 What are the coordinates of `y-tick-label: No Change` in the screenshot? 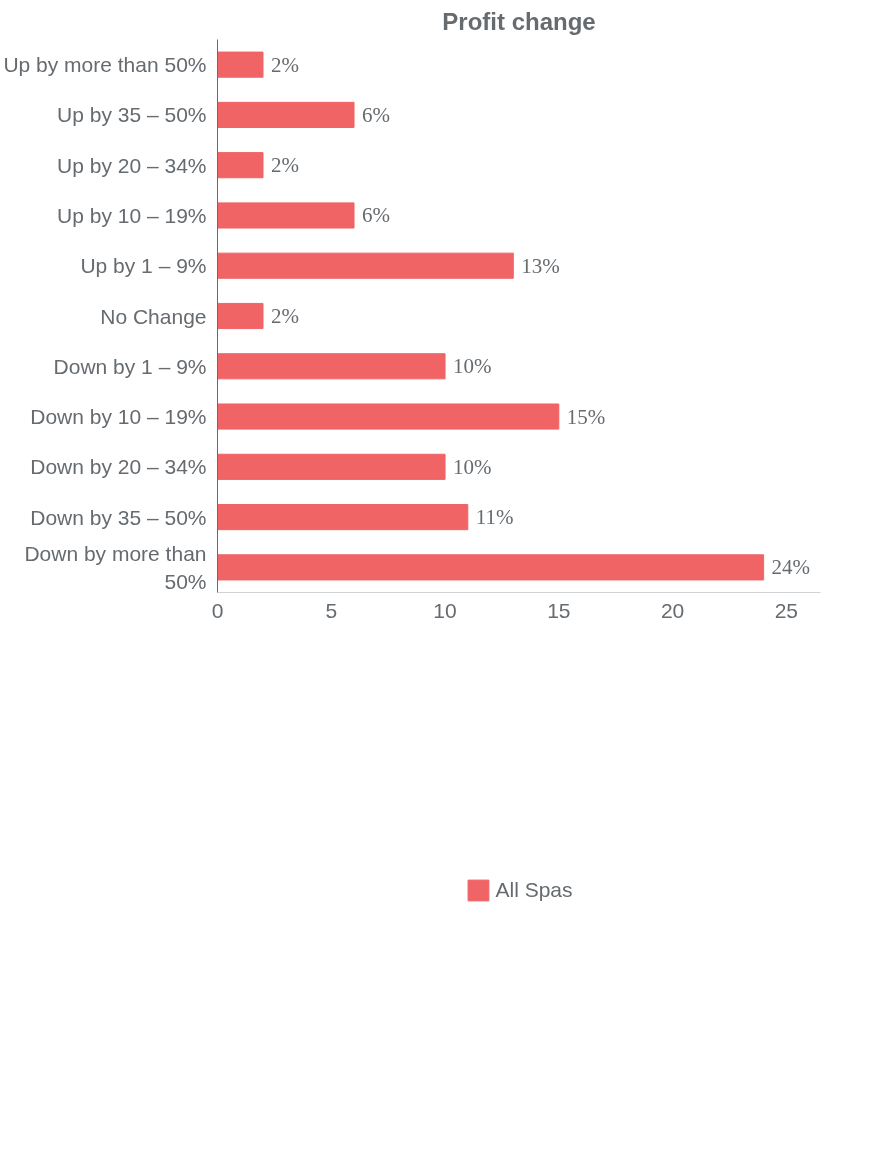 It's located at (153, 316).